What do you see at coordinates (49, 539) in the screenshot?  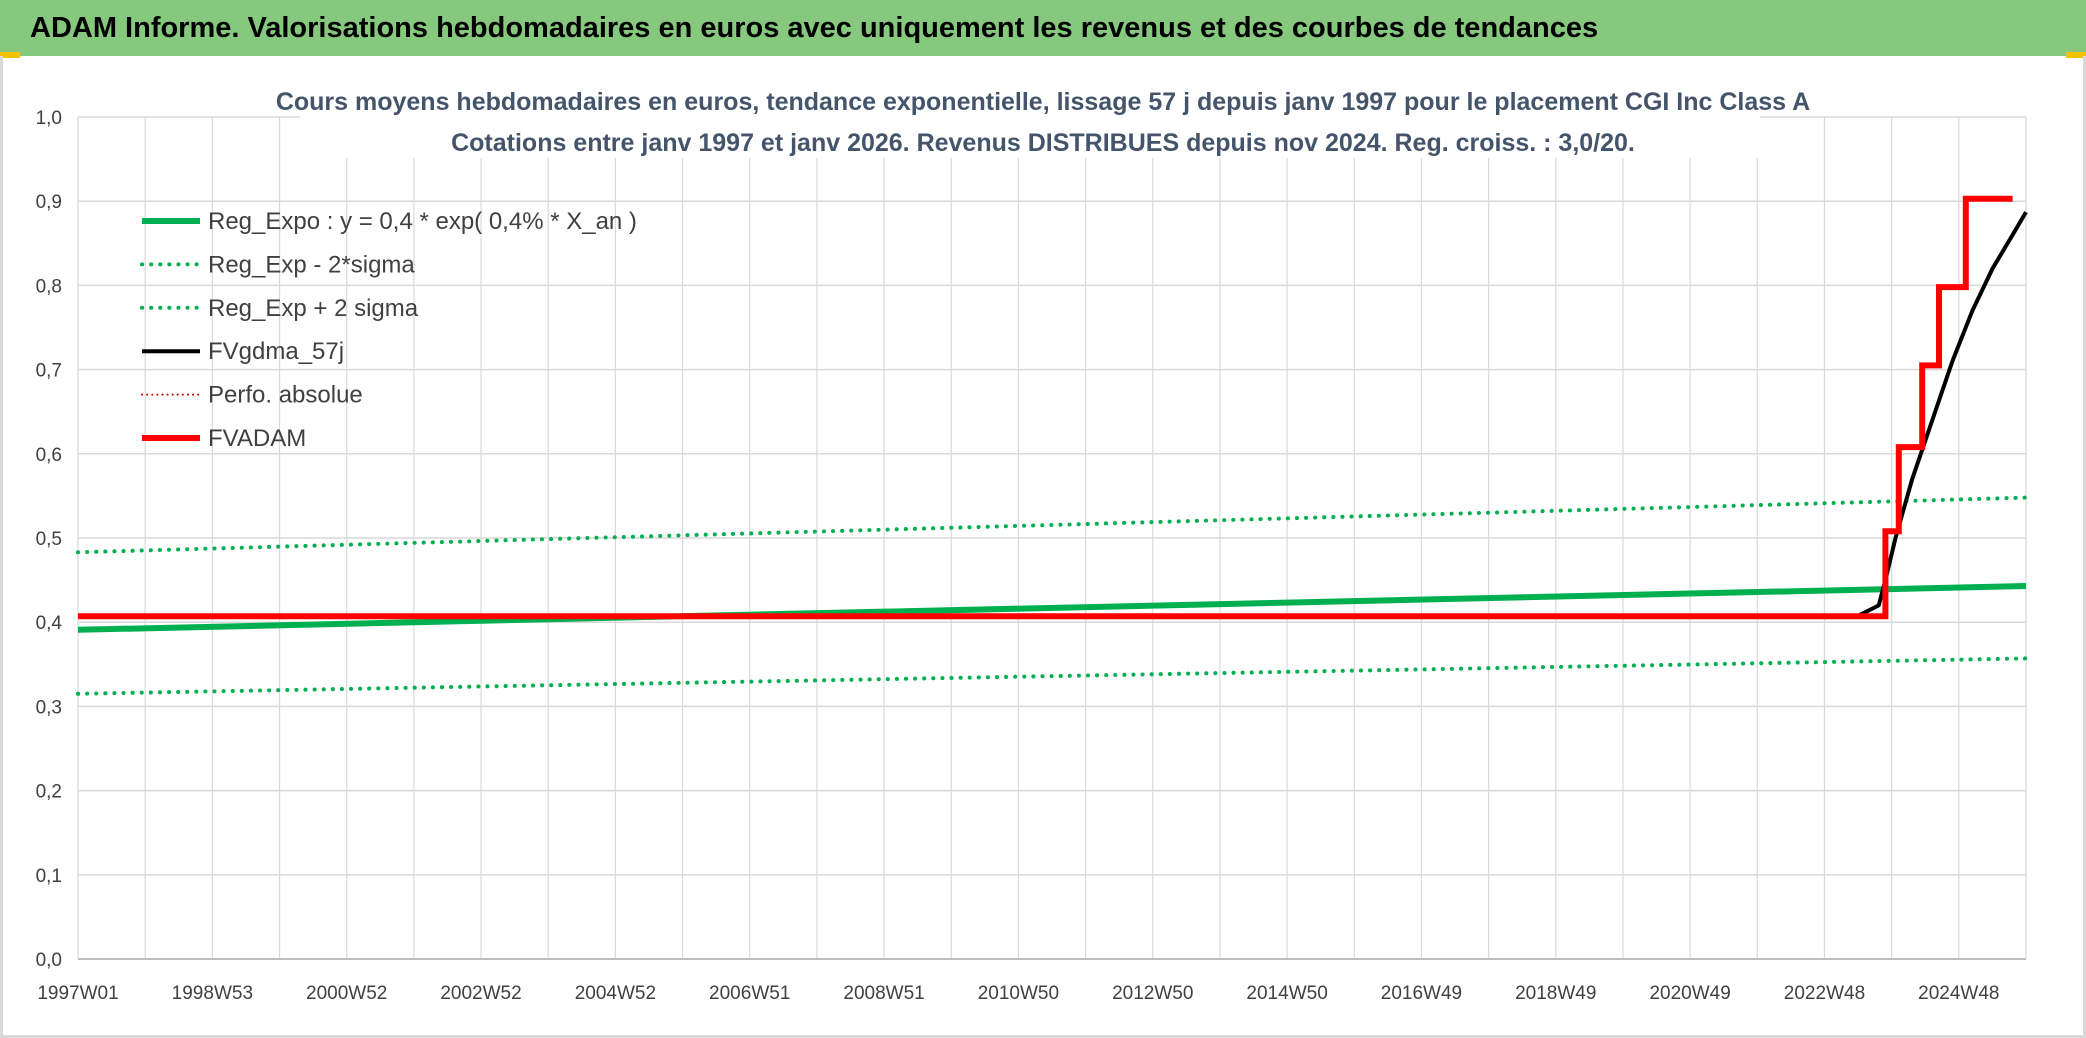 I see `y-tick-label: 0,5` at bounding box center [49, 539].